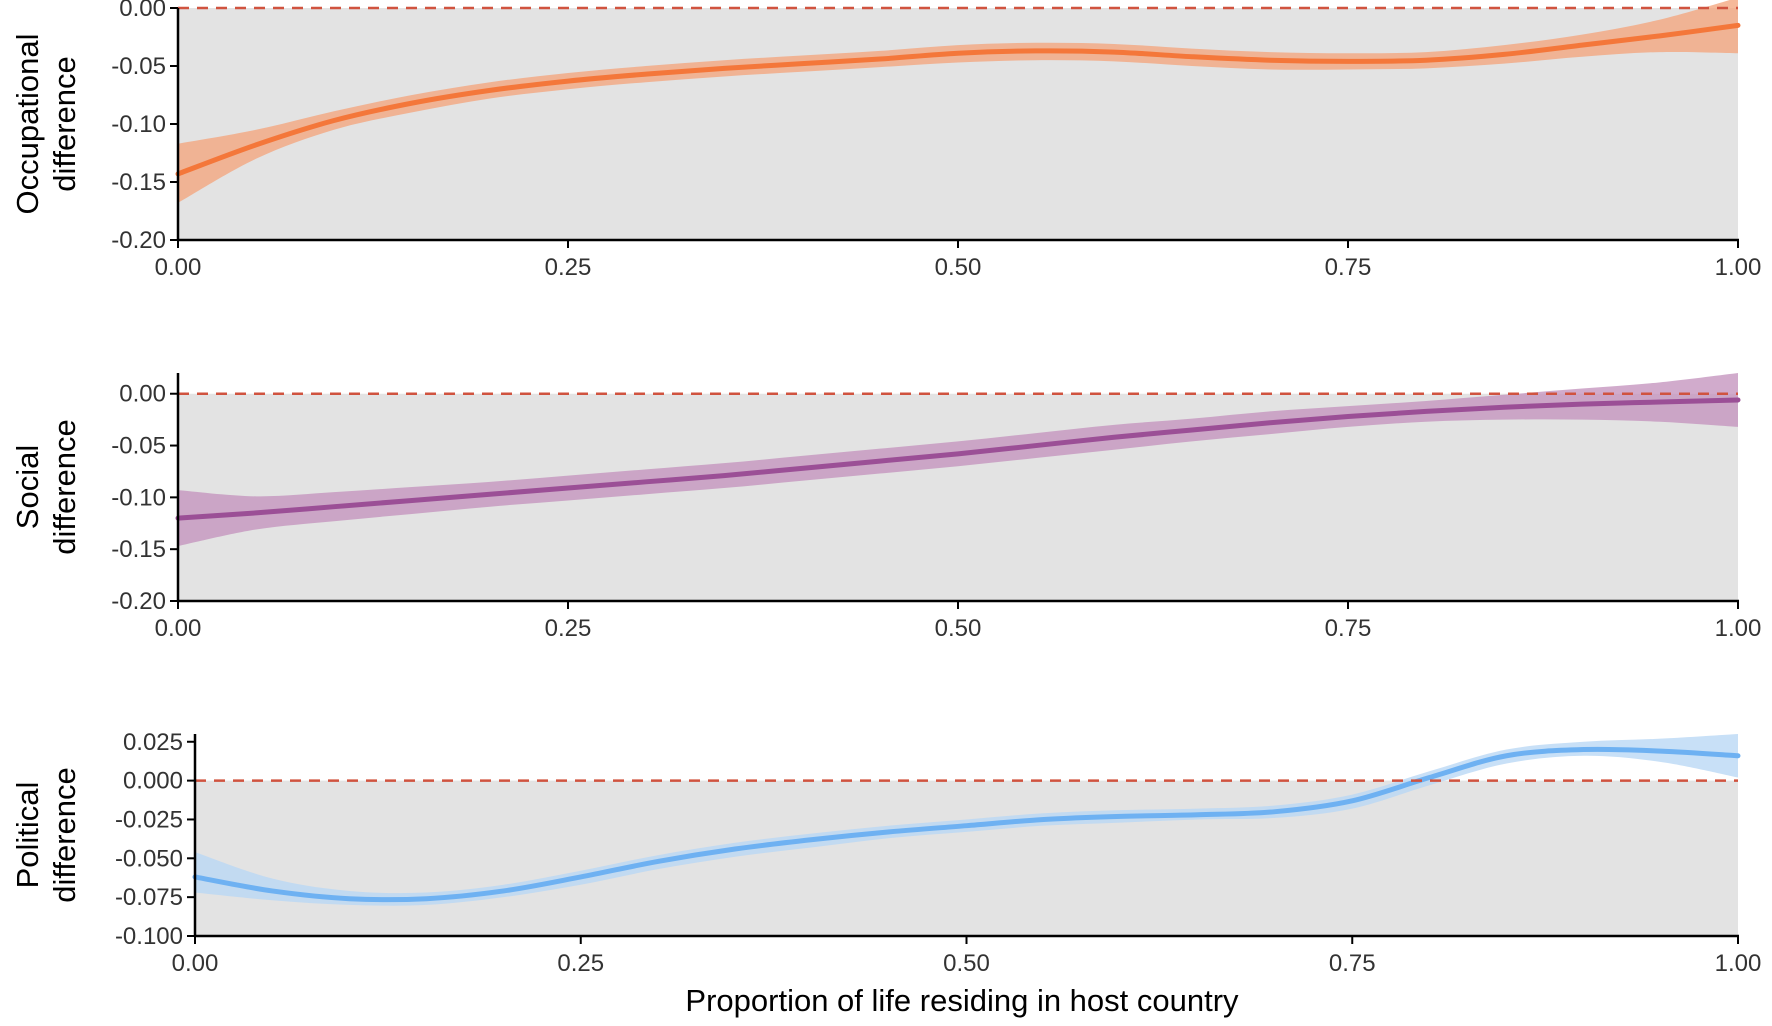  Describe the element at coordinates (966, 858) in the screenshot. I see `panel-background` at that location.